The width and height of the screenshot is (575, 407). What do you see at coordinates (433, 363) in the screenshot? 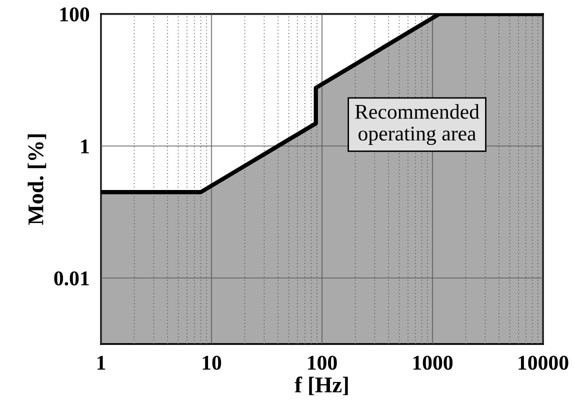
I see `x-tick-label: 1000` at bounding box center [433, 363].